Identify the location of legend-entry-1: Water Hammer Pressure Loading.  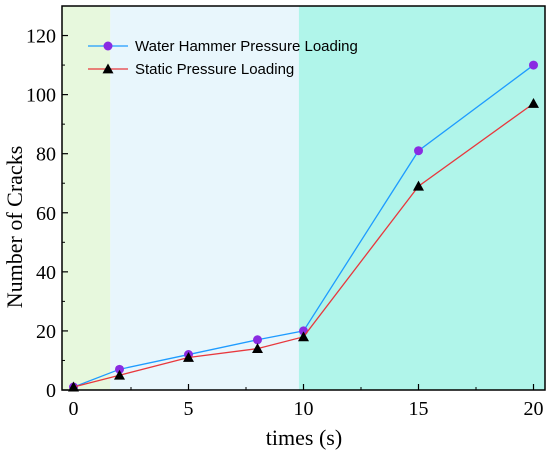
(223, 46).